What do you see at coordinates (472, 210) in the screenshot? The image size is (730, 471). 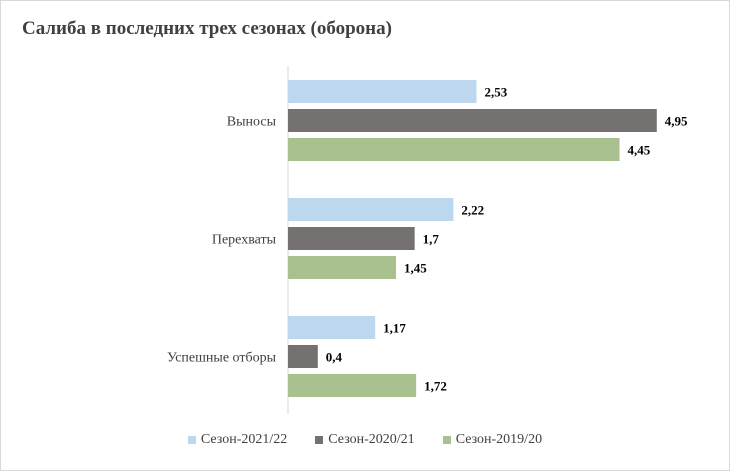 I see `data-label: 2,22` at bounding box center [472, 210].